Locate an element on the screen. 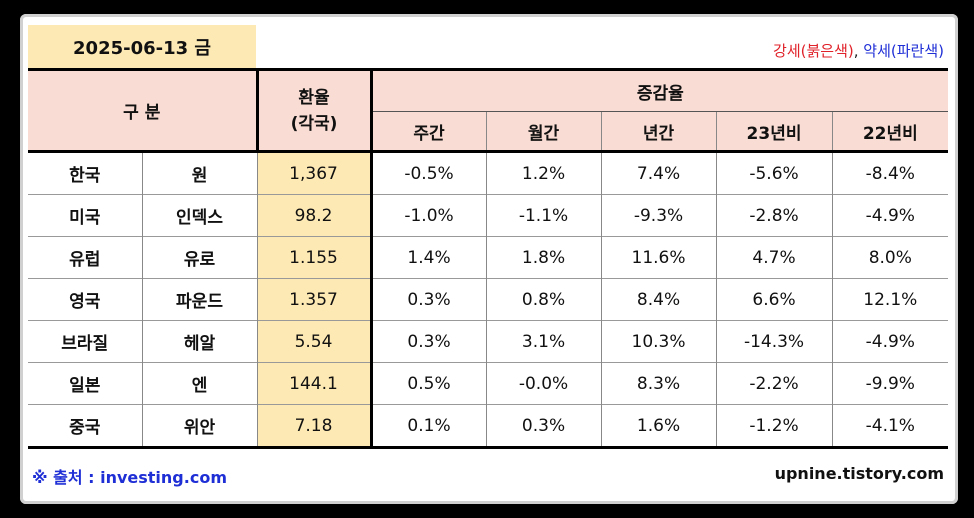  header-period-weekly: 주간 is located at coordinates (428, 131).